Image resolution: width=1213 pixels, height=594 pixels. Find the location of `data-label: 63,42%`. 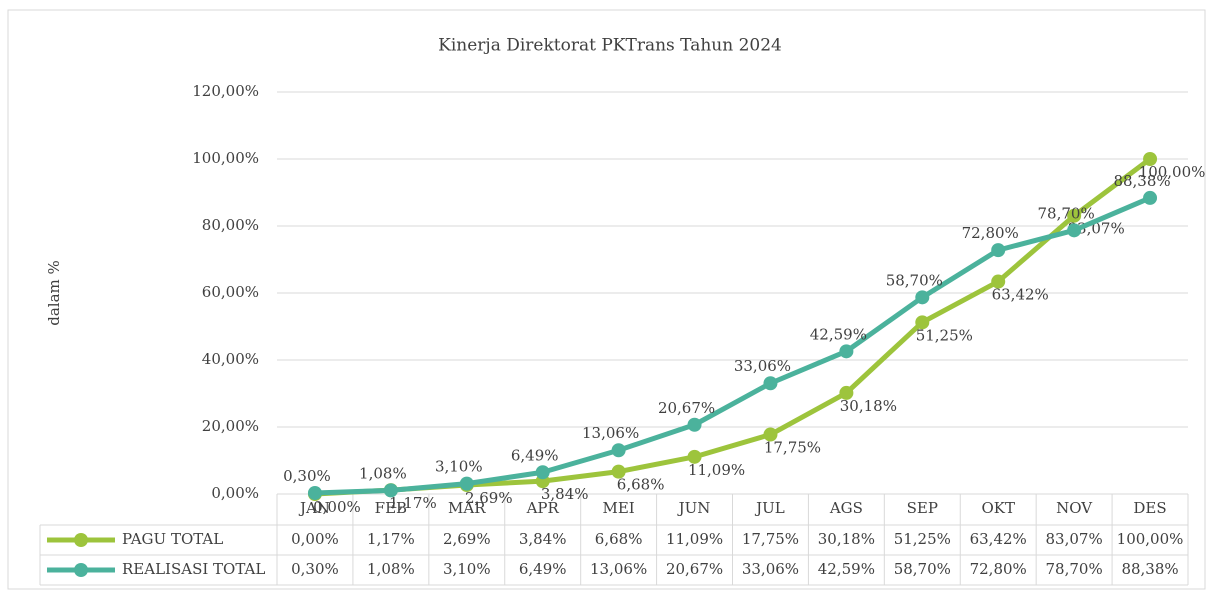

data-label: 63,42% is located at coordinates (1020, 295).